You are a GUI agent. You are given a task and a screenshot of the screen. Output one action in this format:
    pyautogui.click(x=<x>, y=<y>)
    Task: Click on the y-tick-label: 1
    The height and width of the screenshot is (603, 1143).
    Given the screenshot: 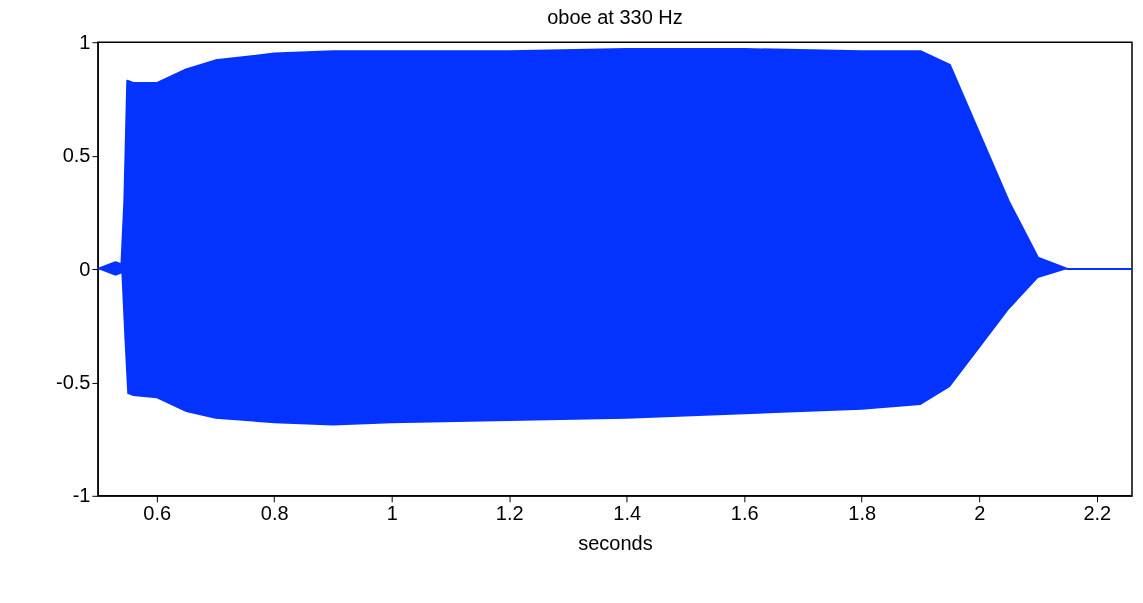 What is the action you would take?
    pyautogui.click(x=85, y=41)
    